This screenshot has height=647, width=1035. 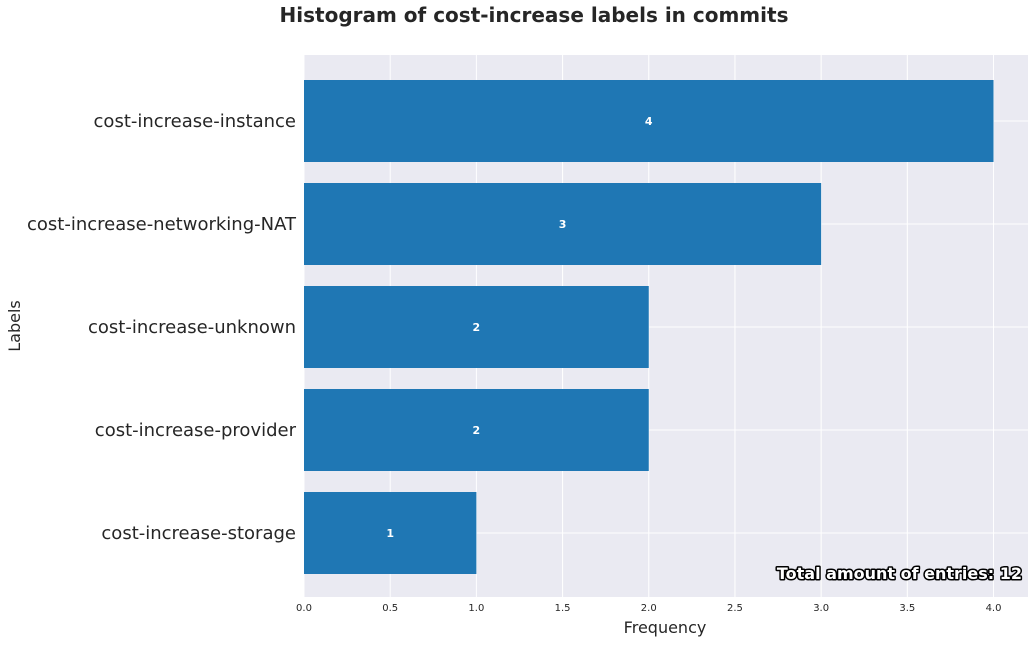 I want to click on bar-value-label: 1, so click(x=390, y=533).